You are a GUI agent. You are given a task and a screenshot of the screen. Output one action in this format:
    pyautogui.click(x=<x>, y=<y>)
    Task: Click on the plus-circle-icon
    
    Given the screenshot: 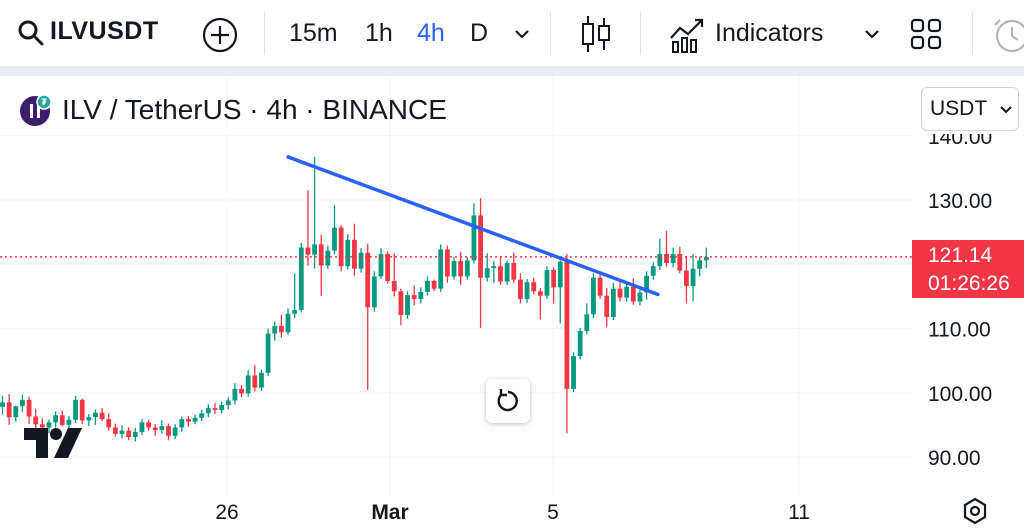 What is the action you would take?
    pyautogui.click(x=220, y=35)
    